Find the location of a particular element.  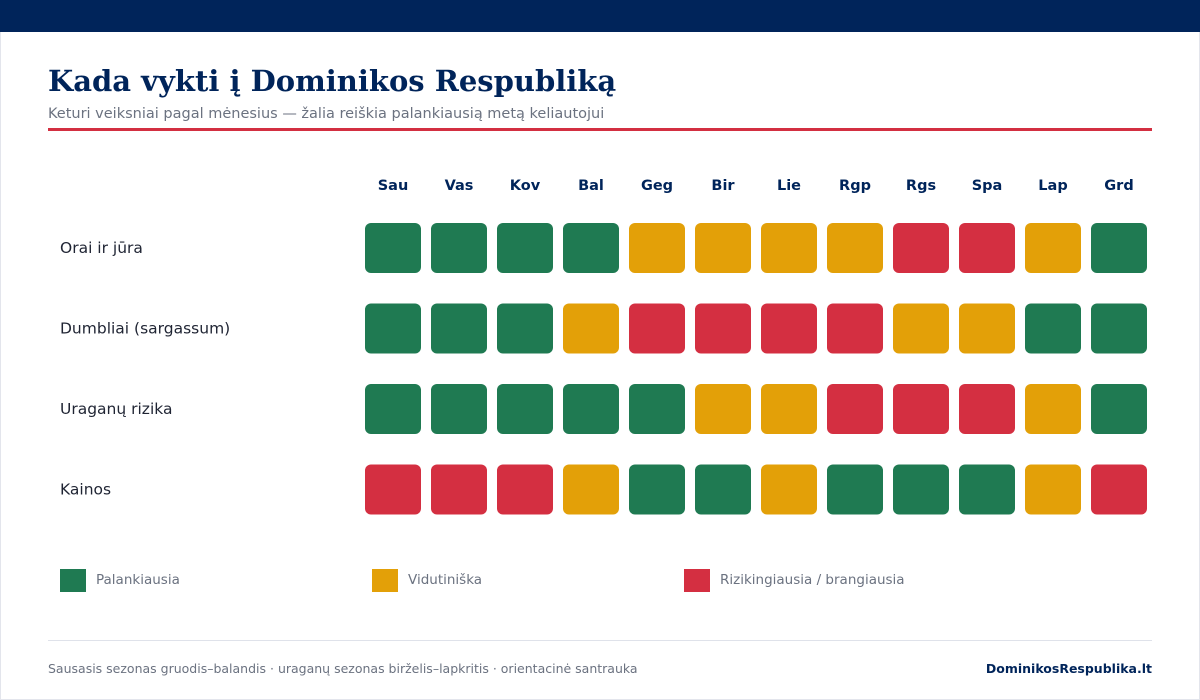

month-label-3: Bal is located at coordinates (591, 186).